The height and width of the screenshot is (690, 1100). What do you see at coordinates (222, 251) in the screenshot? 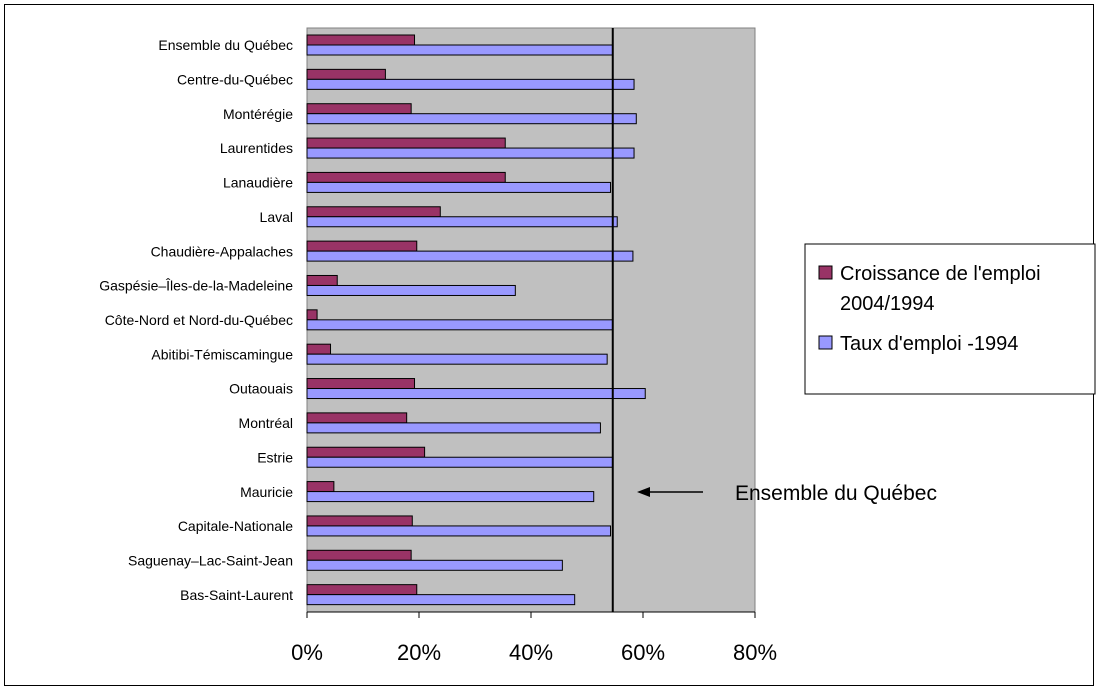
I see `category-label: Chaudière-Appalaches` at bounding box center [222, 251].